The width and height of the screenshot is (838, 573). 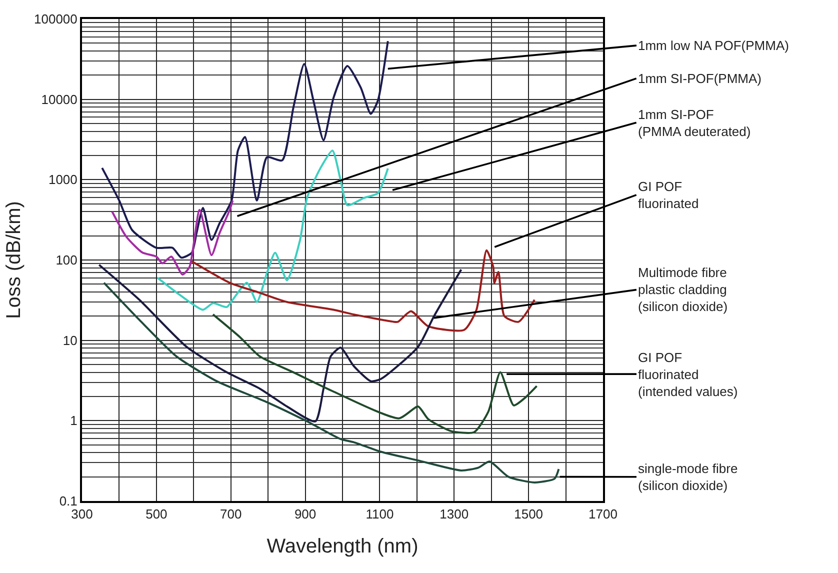 What do you see at coordinates (688, 374) in the screenshot?
I see `annotation: GI POF fluorinated (intended values)` at bounding box center [688, 374].